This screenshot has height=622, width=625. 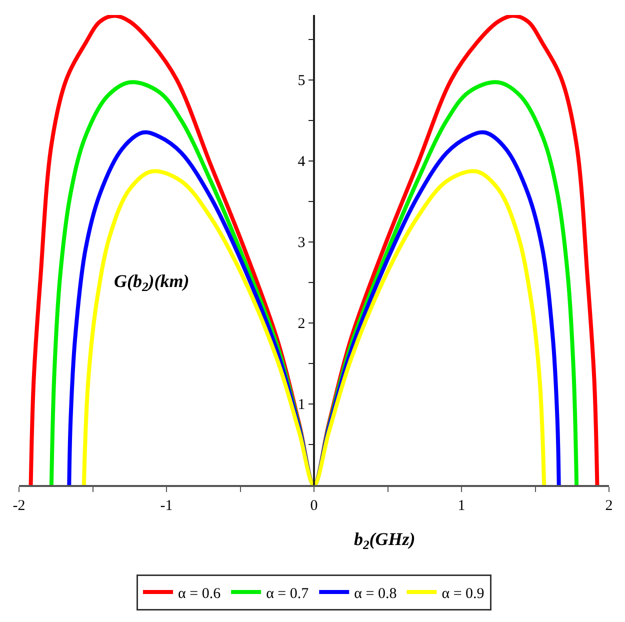 I want to click on y-tick-label: 4, so click(x=302, y=162).